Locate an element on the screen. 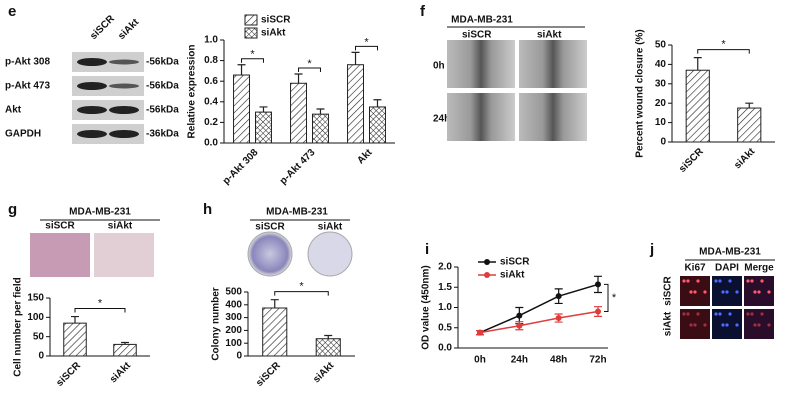 The width and height of the screenshot is (809, 402). y-axis-label: OD value (450nm) is located at coordinates (426, 307).